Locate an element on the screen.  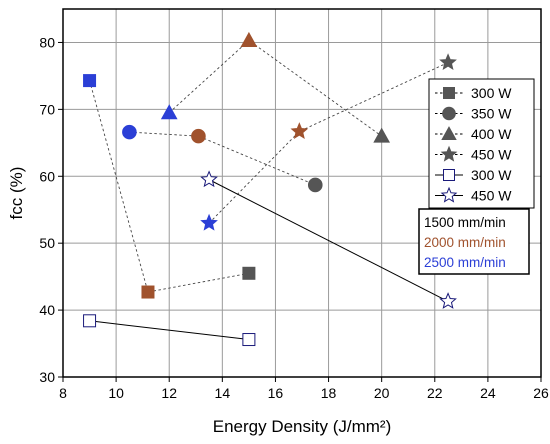
legend-box is located at coordinates (481, 143).